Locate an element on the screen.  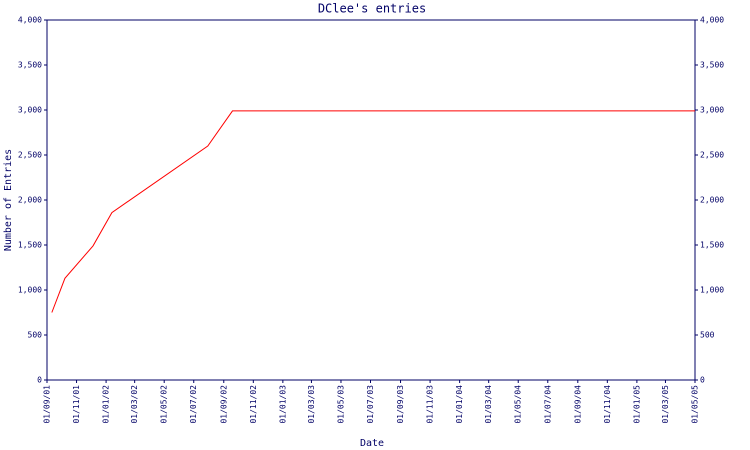
x-tick-label: 01/03/04 is located at coordinates (488, 404).